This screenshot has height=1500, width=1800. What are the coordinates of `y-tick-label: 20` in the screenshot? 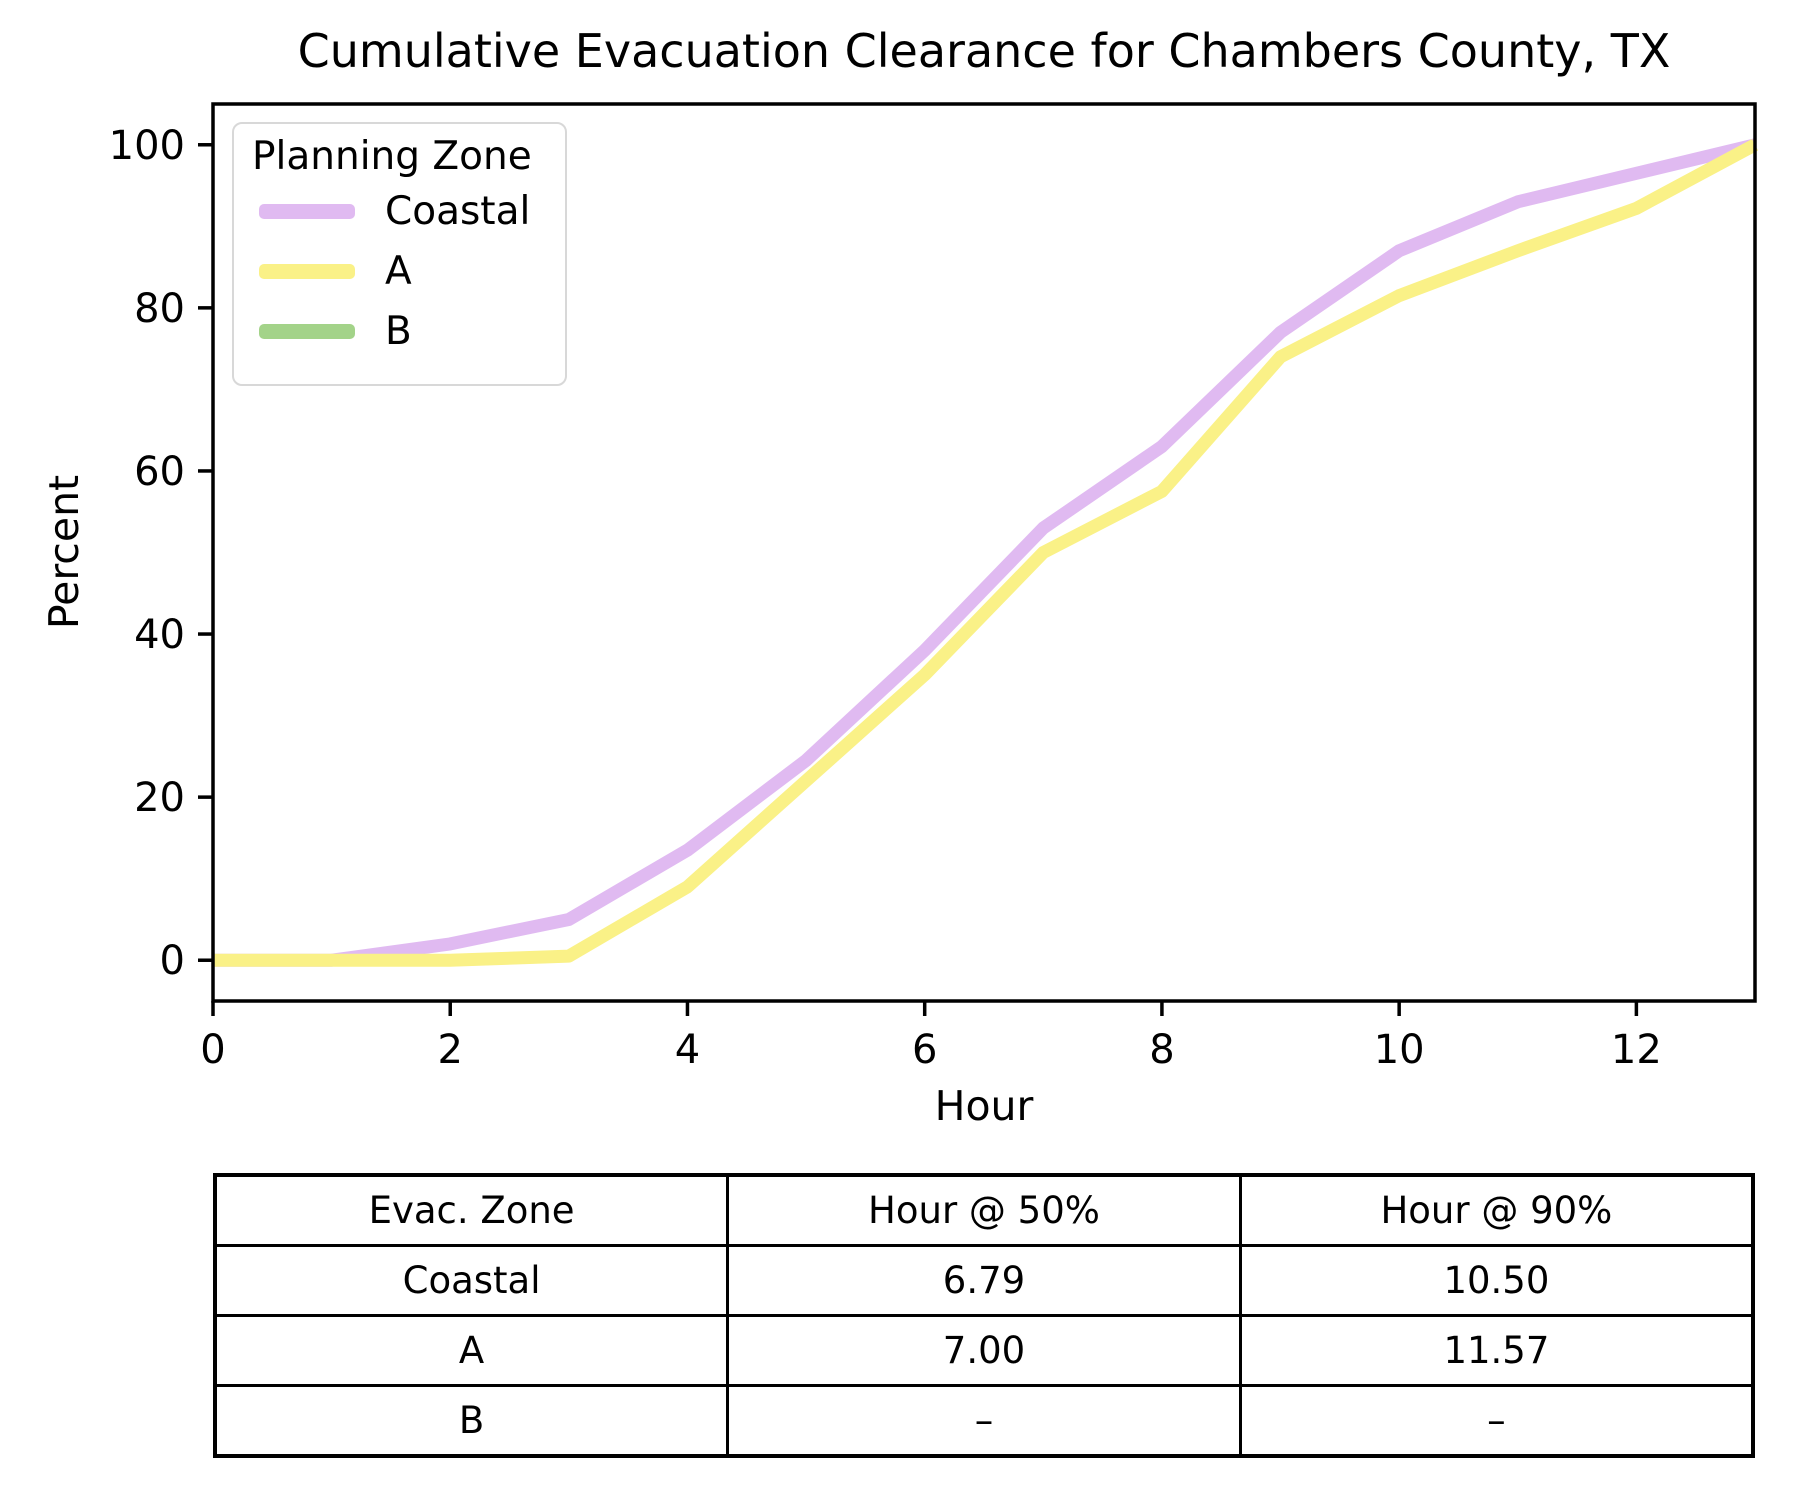 It's located at (159, 798).